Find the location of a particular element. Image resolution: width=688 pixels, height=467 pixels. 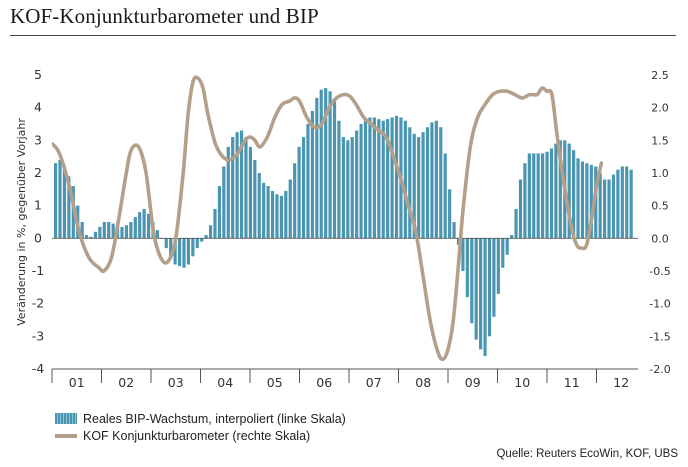

right-tick-label: 0.5 is located at coordinates (660, 206).